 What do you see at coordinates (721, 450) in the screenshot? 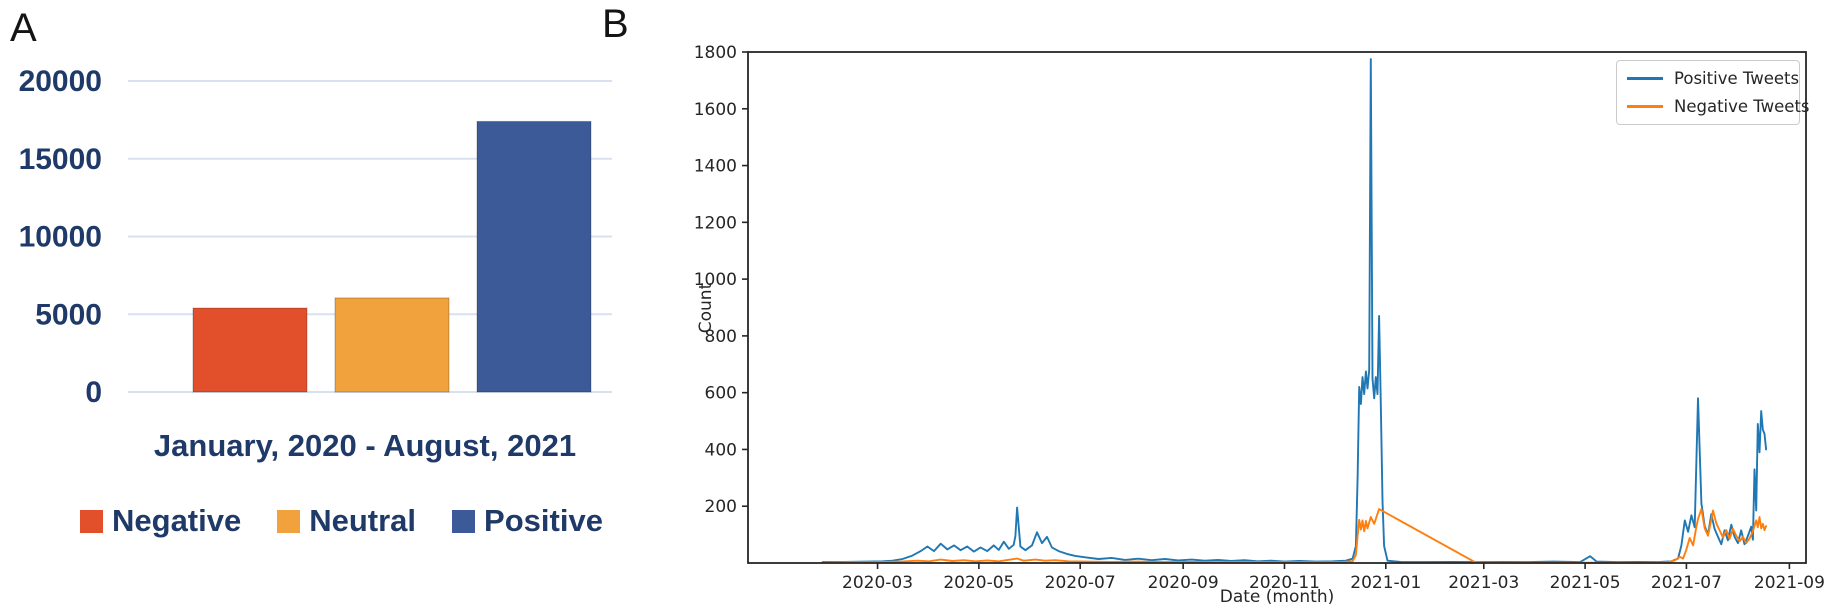
I see `b-y-tick-label: 400` at bounding box center [721, 450].